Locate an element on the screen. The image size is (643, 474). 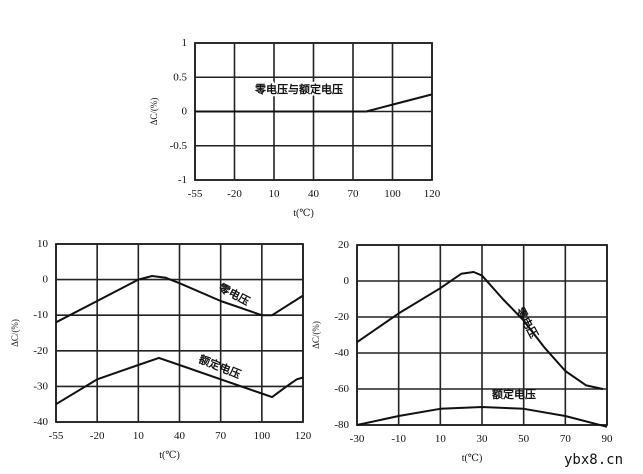
x-tick-label: -30 is located at coordinates (357, 439).